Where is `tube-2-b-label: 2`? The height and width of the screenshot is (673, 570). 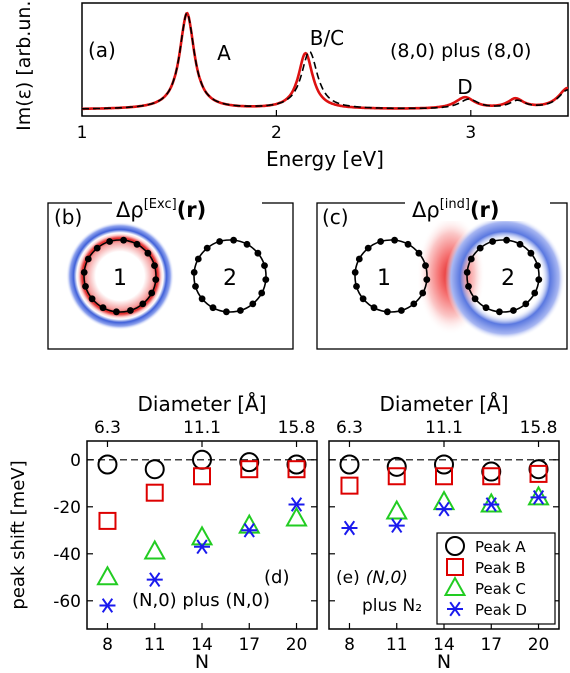 tube-2-b-label: 2 is located at coordinates (230, 278).